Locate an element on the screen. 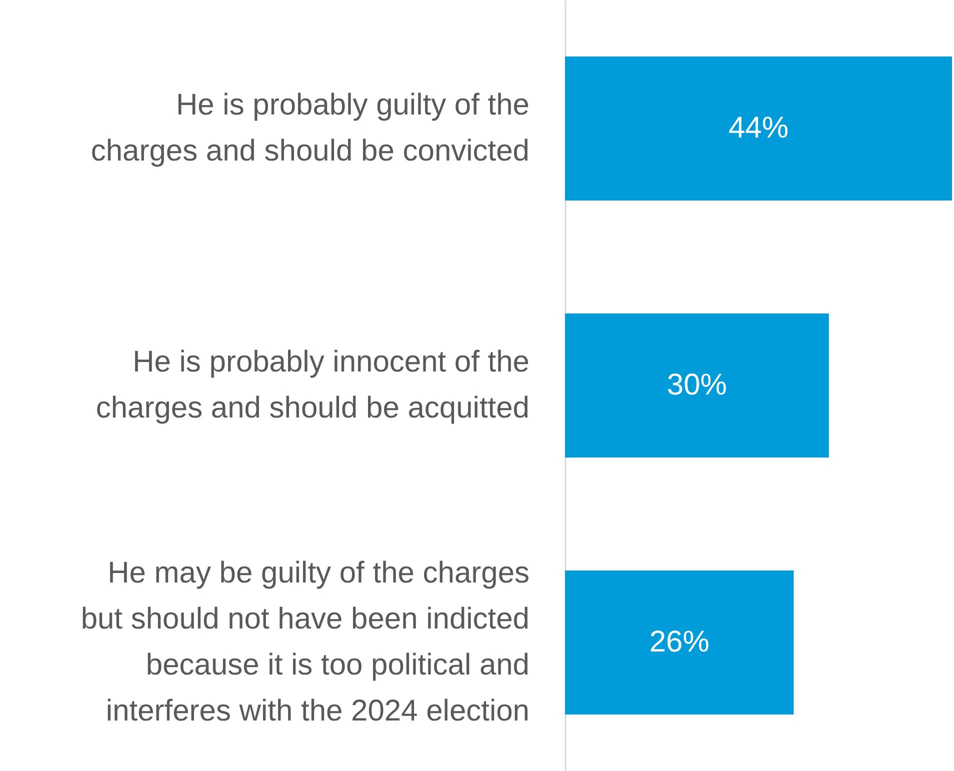 The height and width of the screenshot is (771, 954). y-tick-label: He is probably innocent of the charges and should be acquitted is located at coordinates (313, 385).